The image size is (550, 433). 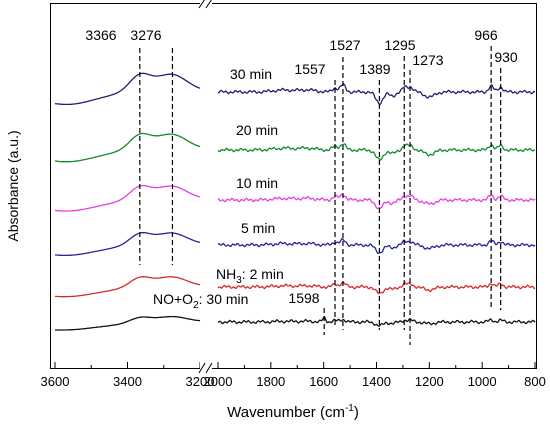 I want to click on x-tick-label-1600: 1600, so click(x=323, y=381).